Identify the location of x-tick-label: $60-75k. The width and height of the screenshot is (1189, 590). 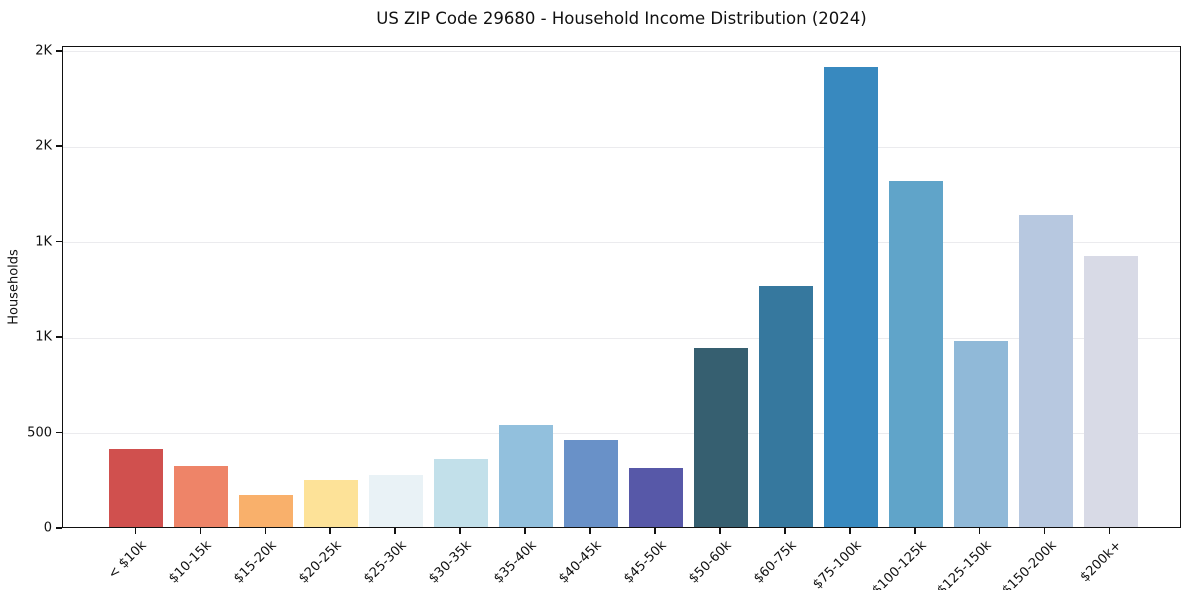
(775, 562).